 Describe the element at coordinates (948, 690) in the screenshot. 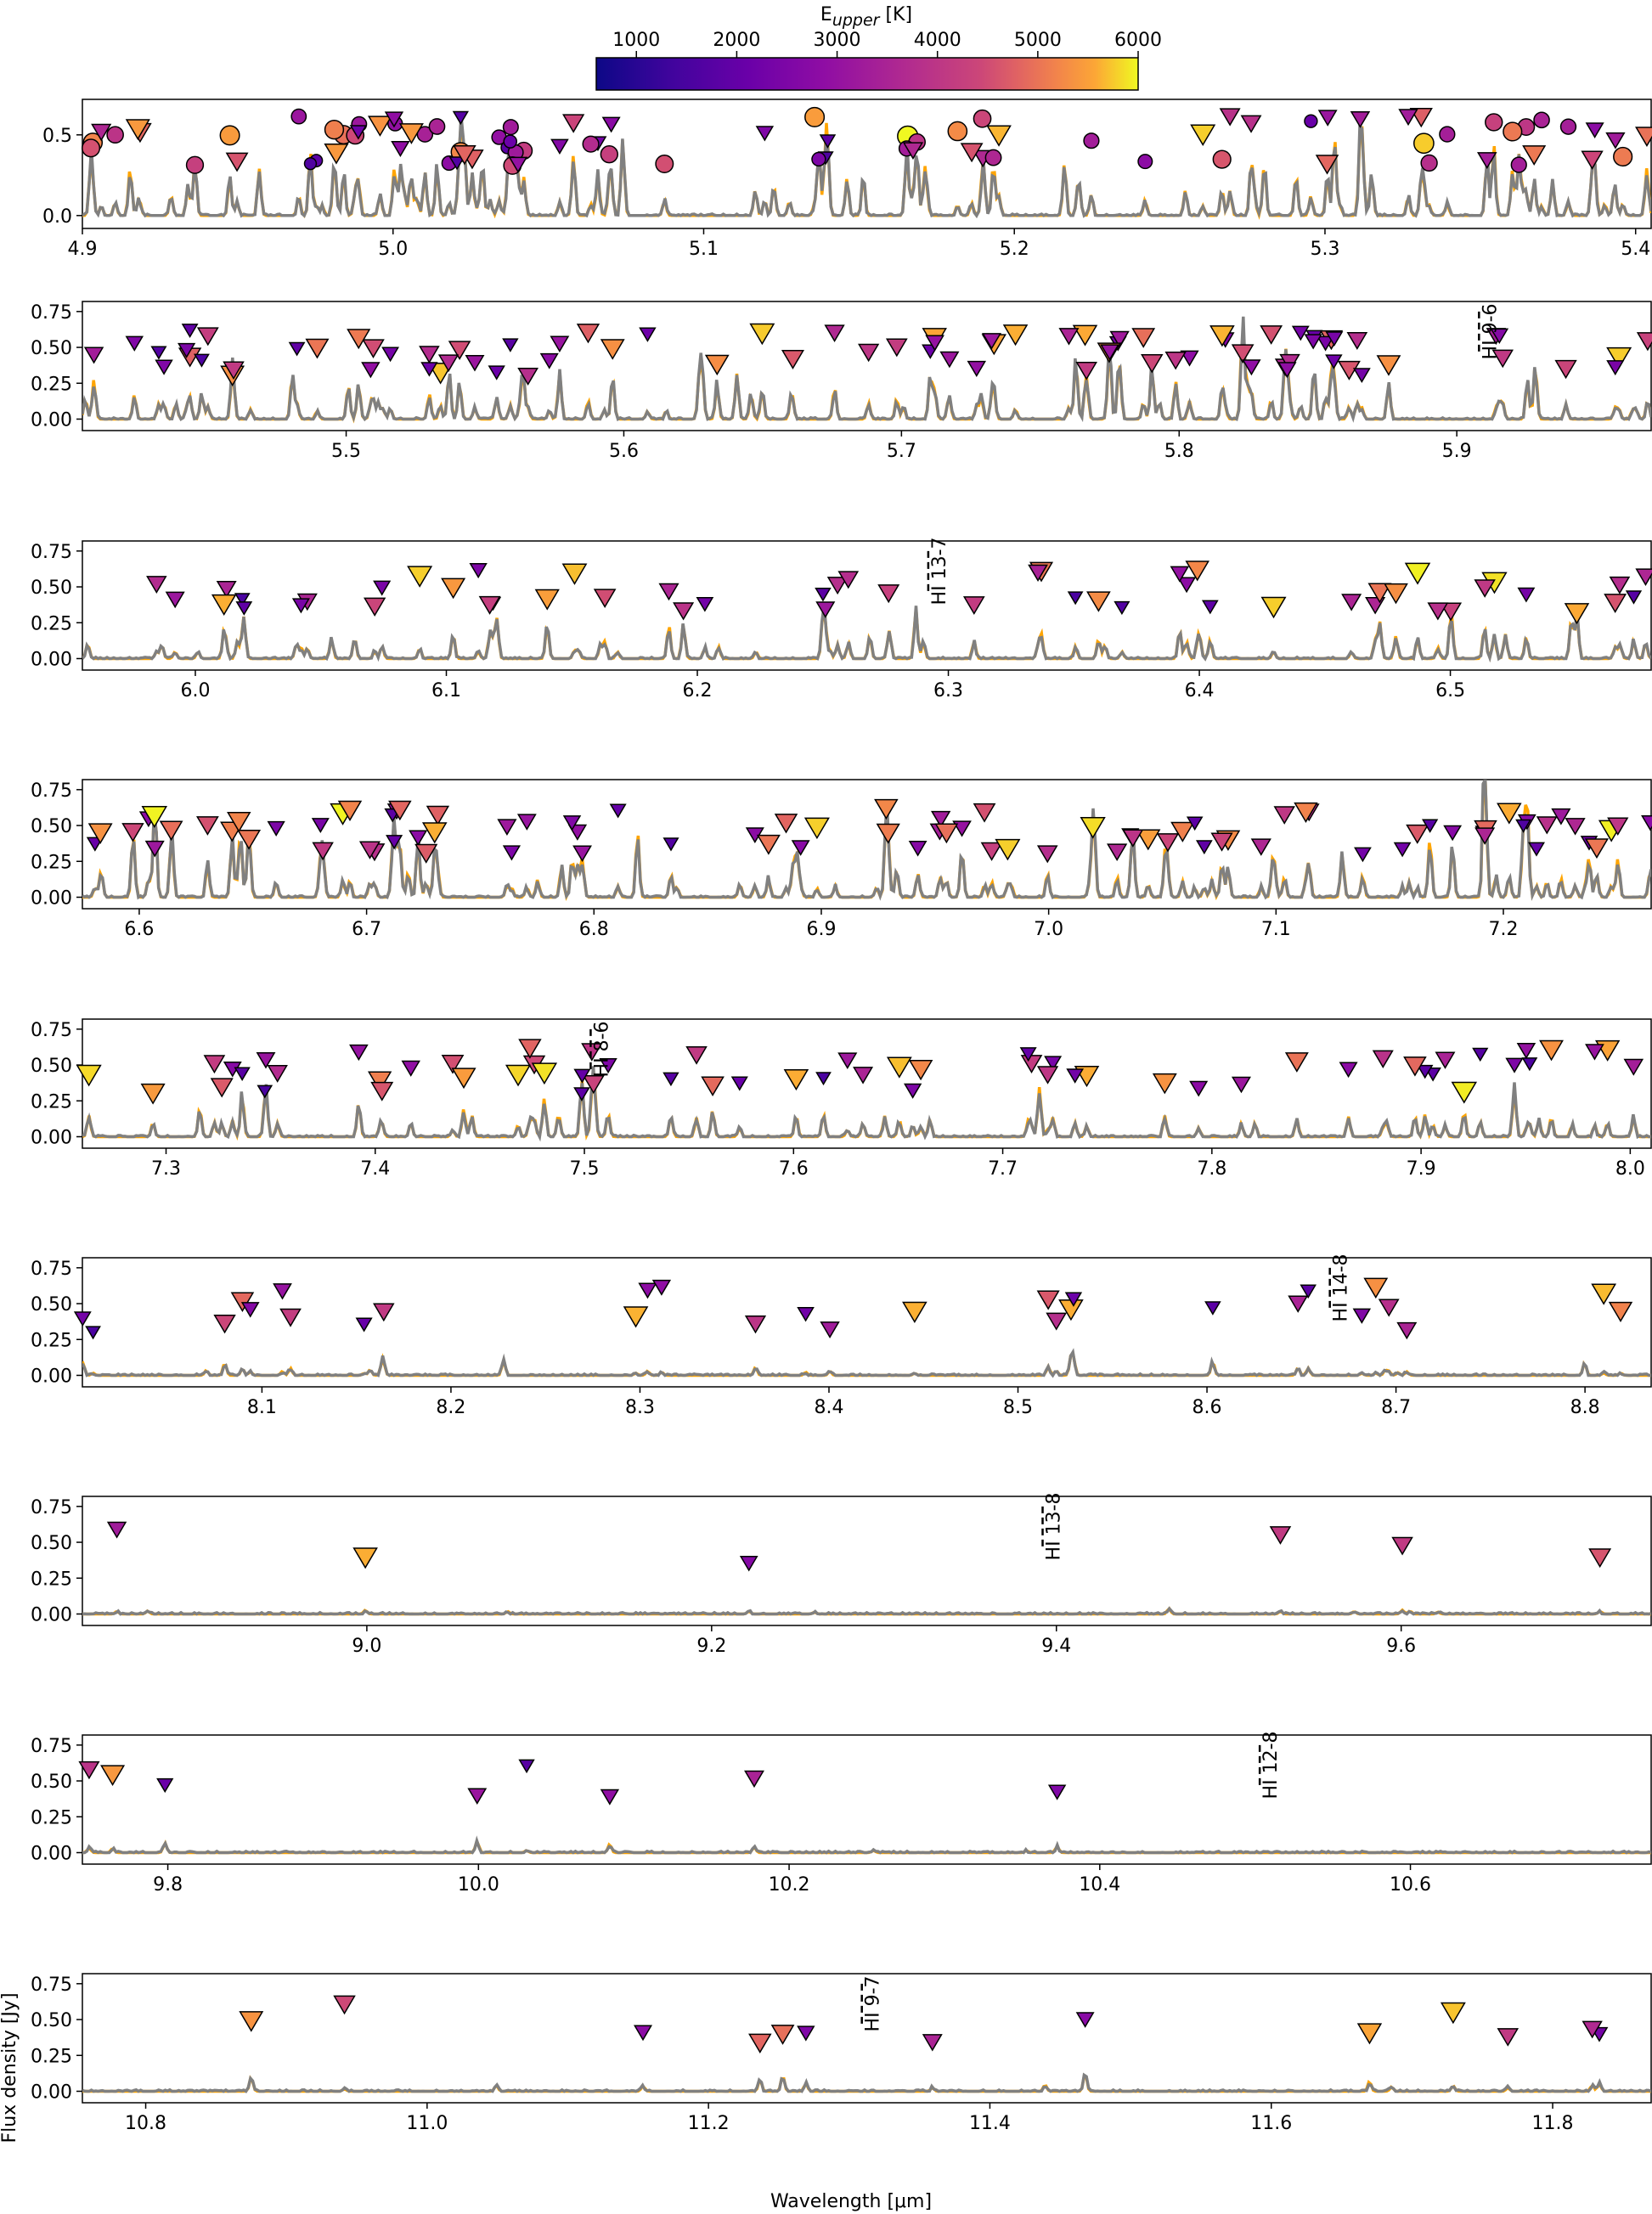

I see `x-tick-label: 6.3` at that location.